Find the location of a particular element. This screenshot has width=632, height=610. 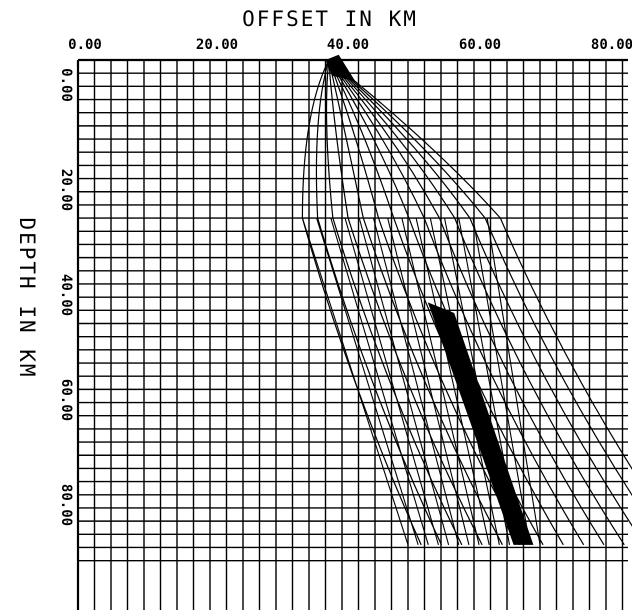

x-axis-title: OFFSET IN KM is located at coordinates (330, 19).